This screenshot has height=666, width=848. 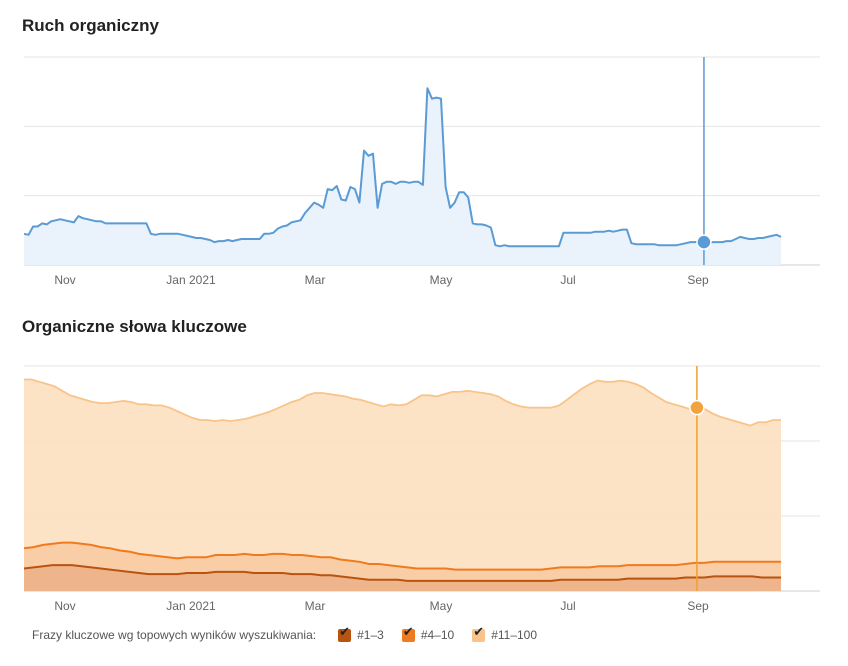 I want to click on keywords-chart-title: Organiczne słowa kluczowe, so click(x=134, y=326).